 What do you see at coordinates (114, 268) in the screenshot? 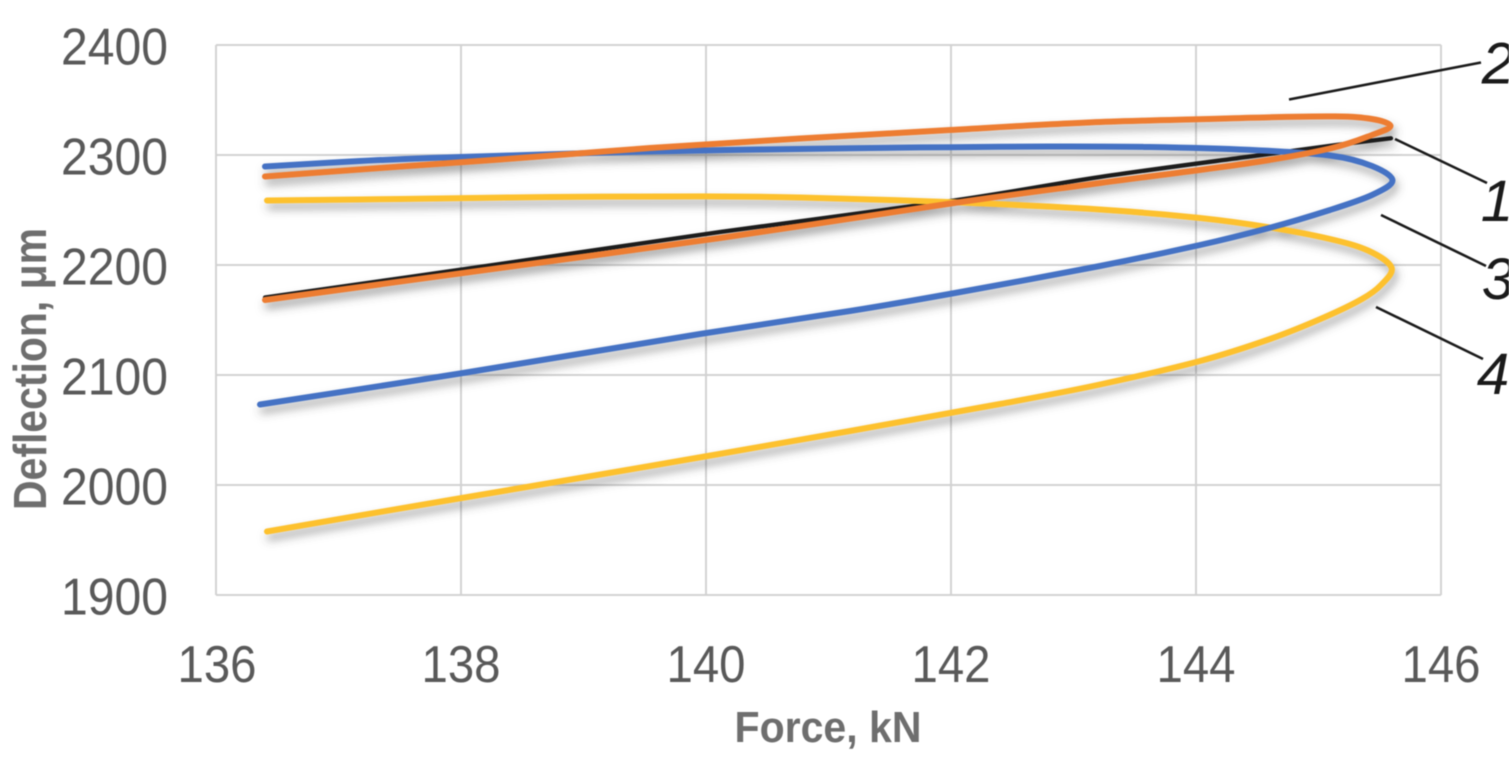
I see `svg-text: 2200` at bounding box center [114, 268].